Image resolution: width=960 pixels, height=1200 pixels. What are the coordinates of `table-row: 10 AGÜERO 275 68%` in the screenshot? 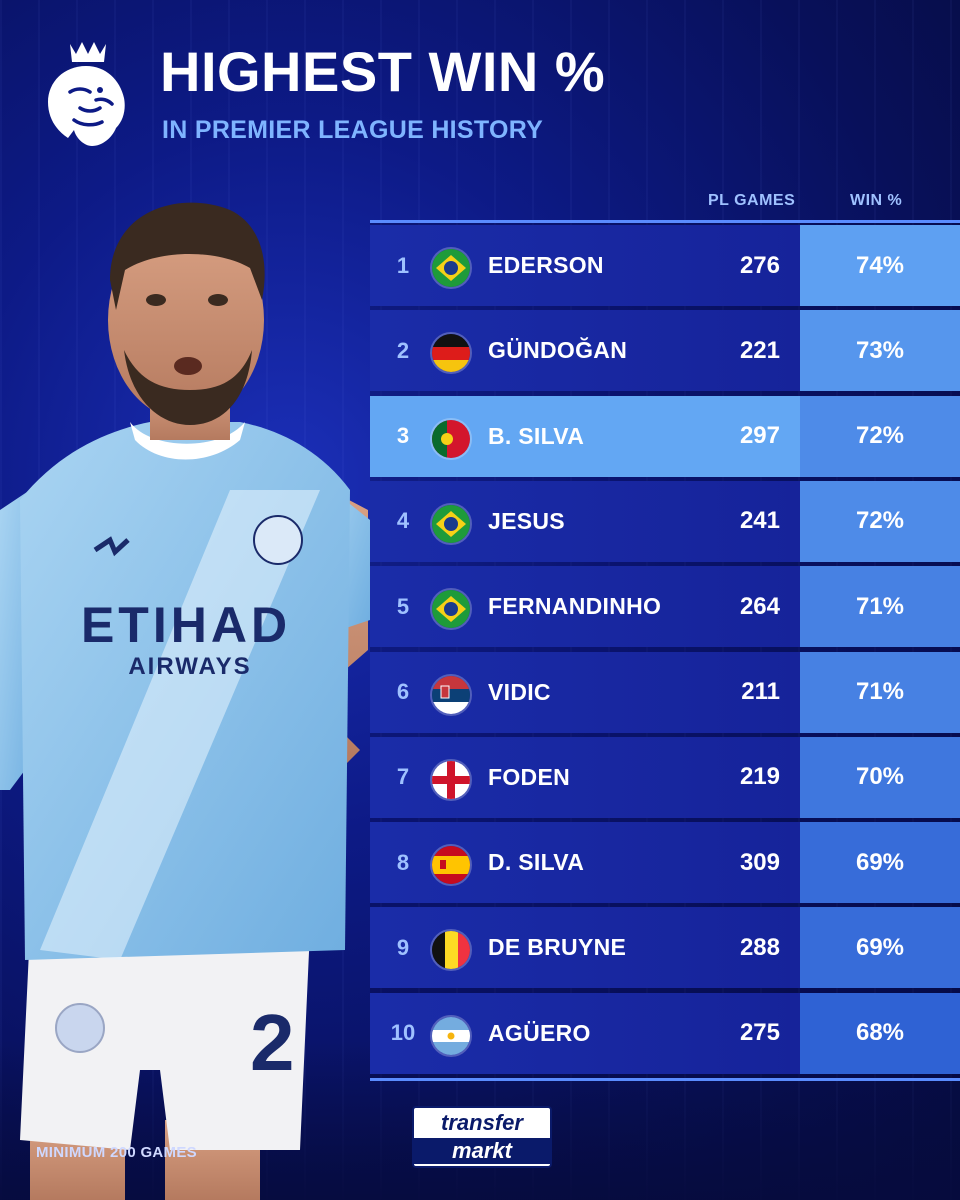 It's located at (665, 1033).